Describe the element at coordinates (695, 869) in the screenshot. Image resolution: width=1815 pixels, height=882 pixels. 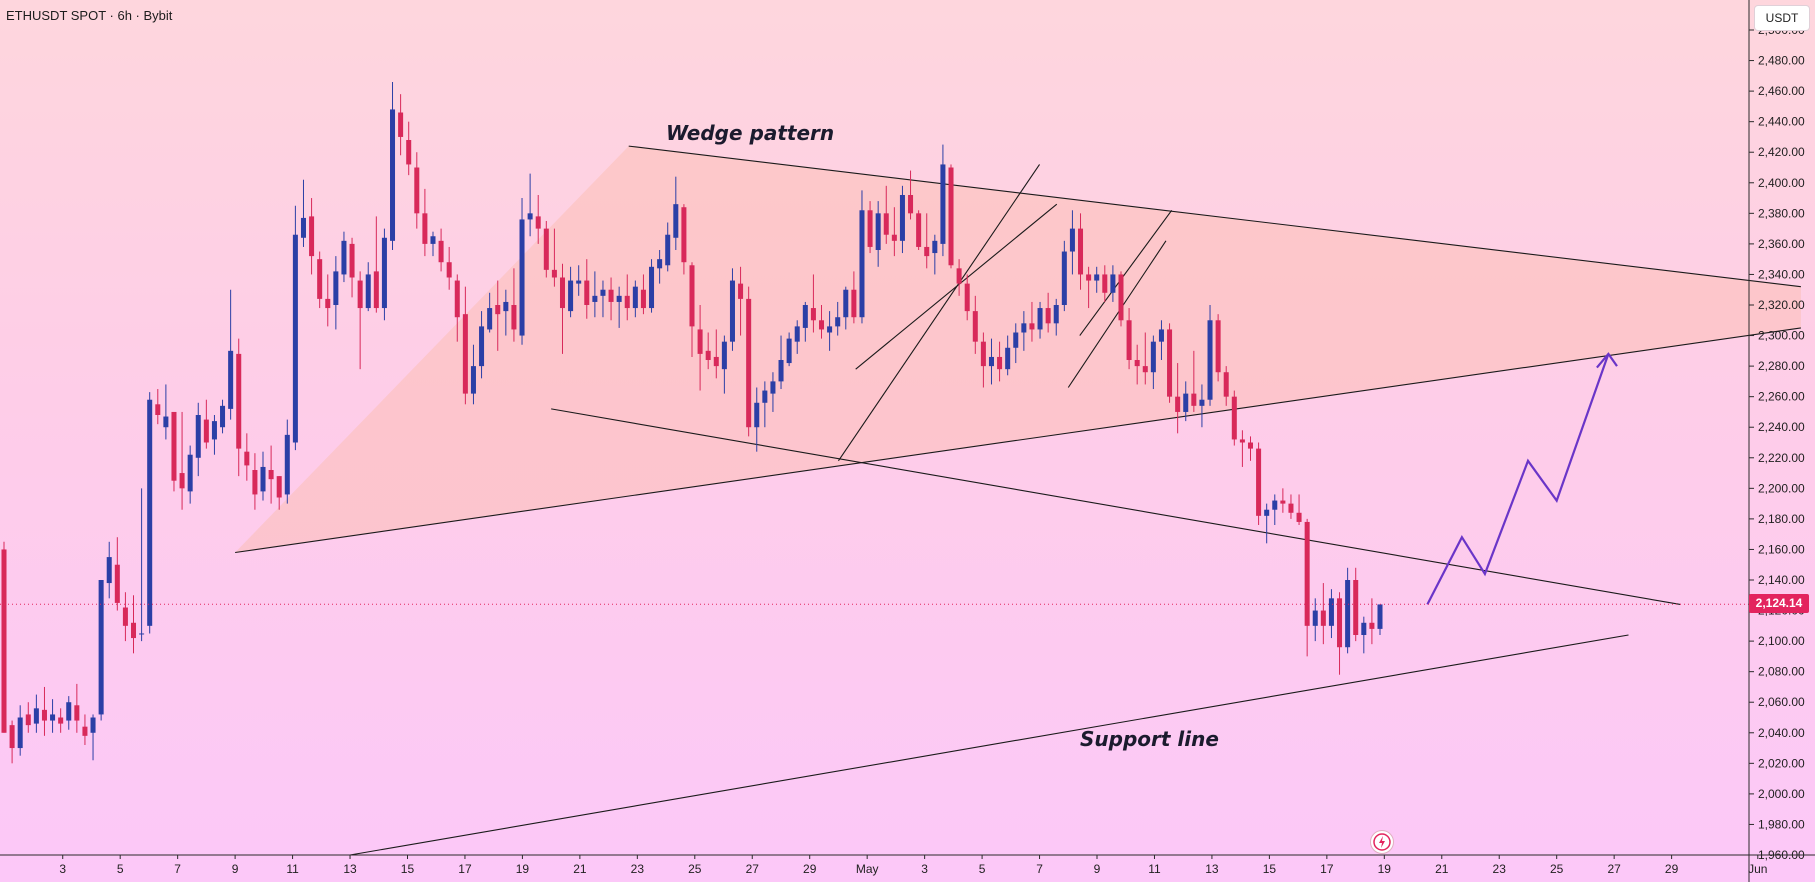
I see `time-tick-label: 25` at that location.